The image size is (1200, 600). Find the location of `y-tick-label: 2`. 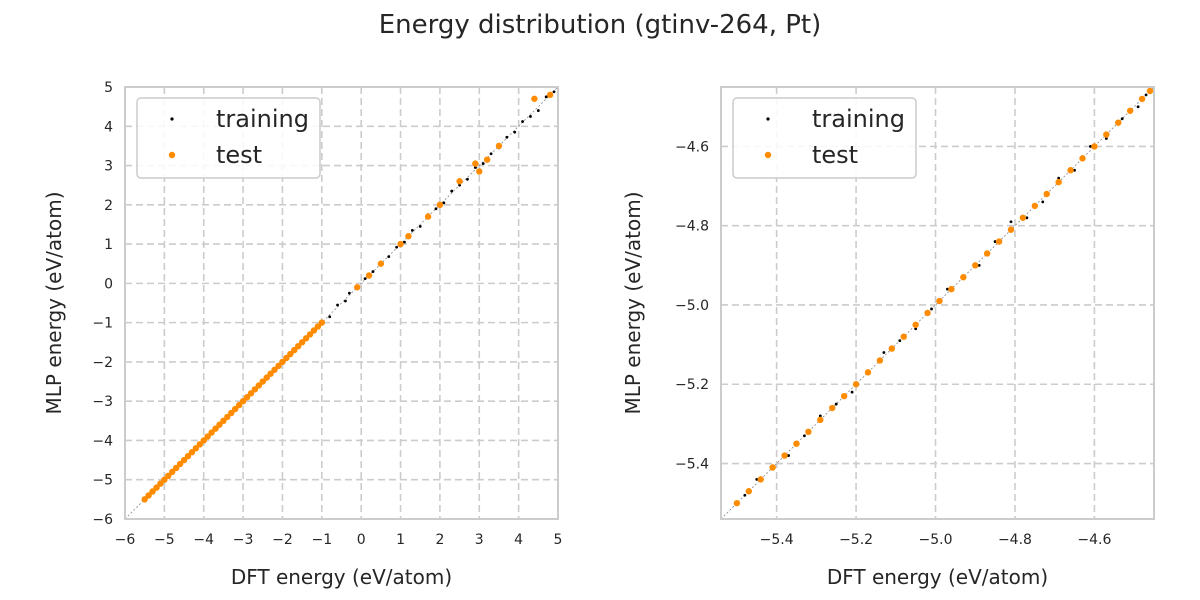

y-tick-label: 2 is located at coordinates (108, 206).